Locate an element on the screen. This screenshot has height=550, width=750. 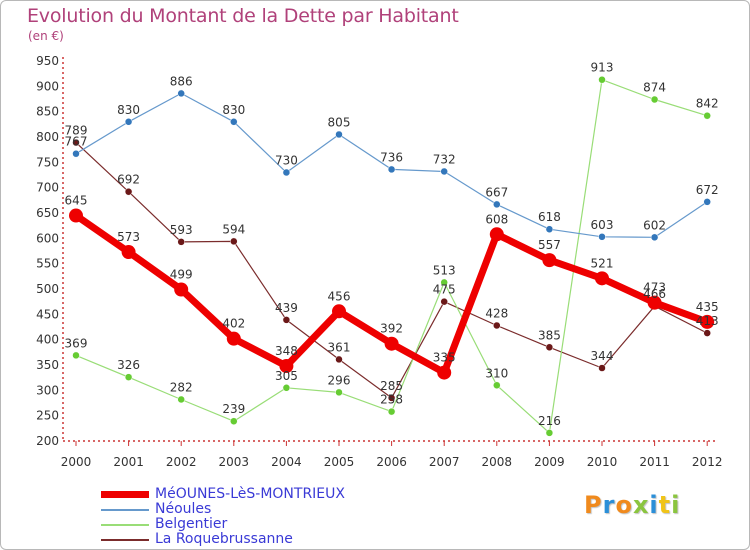
x-tick-label: 2001 is located at coordinates (128, 462).